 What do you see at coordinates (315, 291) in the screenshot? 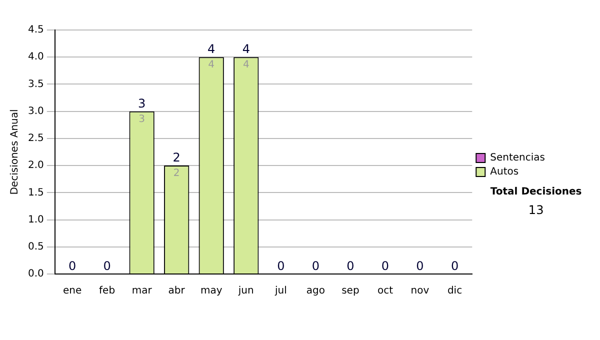
I see `x-tick-label: ago` at bounding box center [315, 291].